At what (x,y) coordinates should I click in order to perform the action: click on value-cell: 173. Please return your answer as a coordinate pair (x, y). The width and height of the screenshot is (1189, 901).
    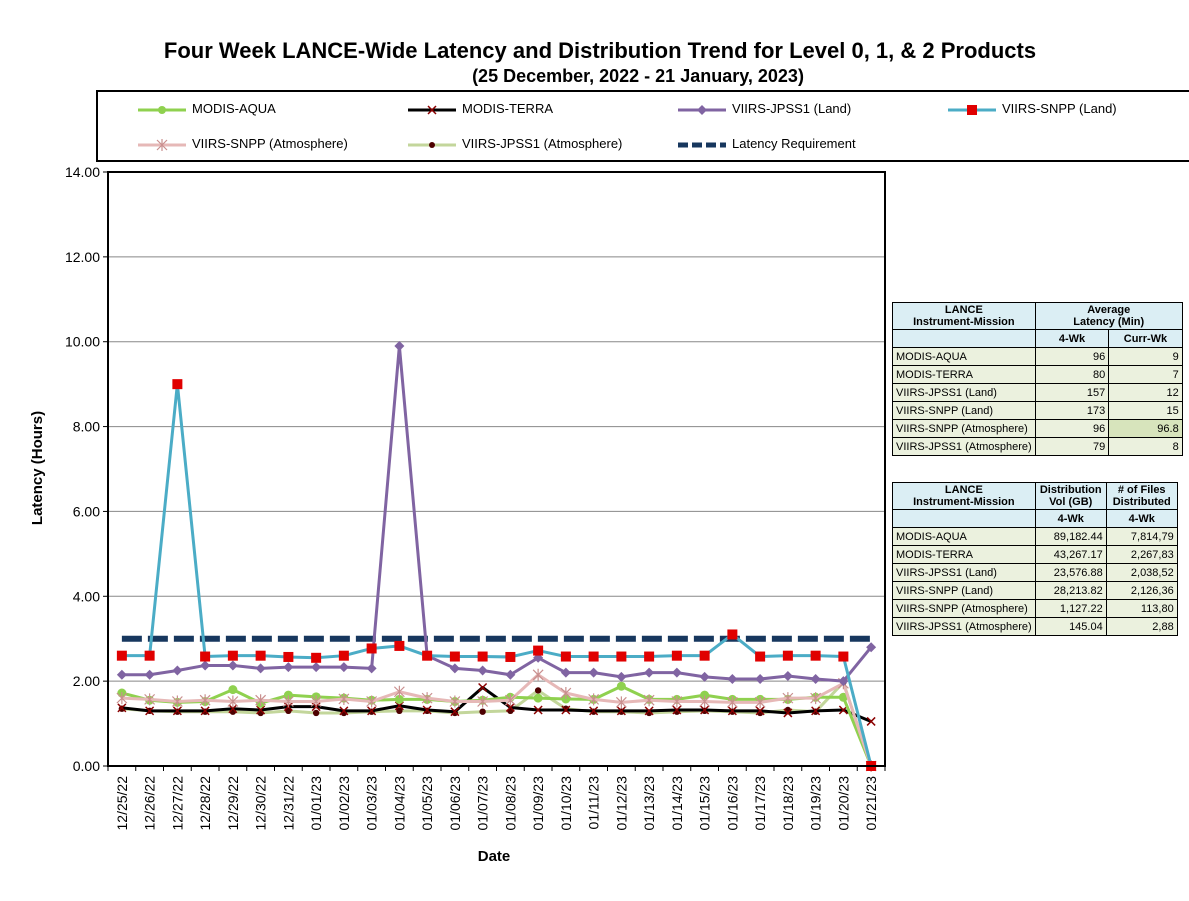
    Looking at the image, I should click on (1072, 410).